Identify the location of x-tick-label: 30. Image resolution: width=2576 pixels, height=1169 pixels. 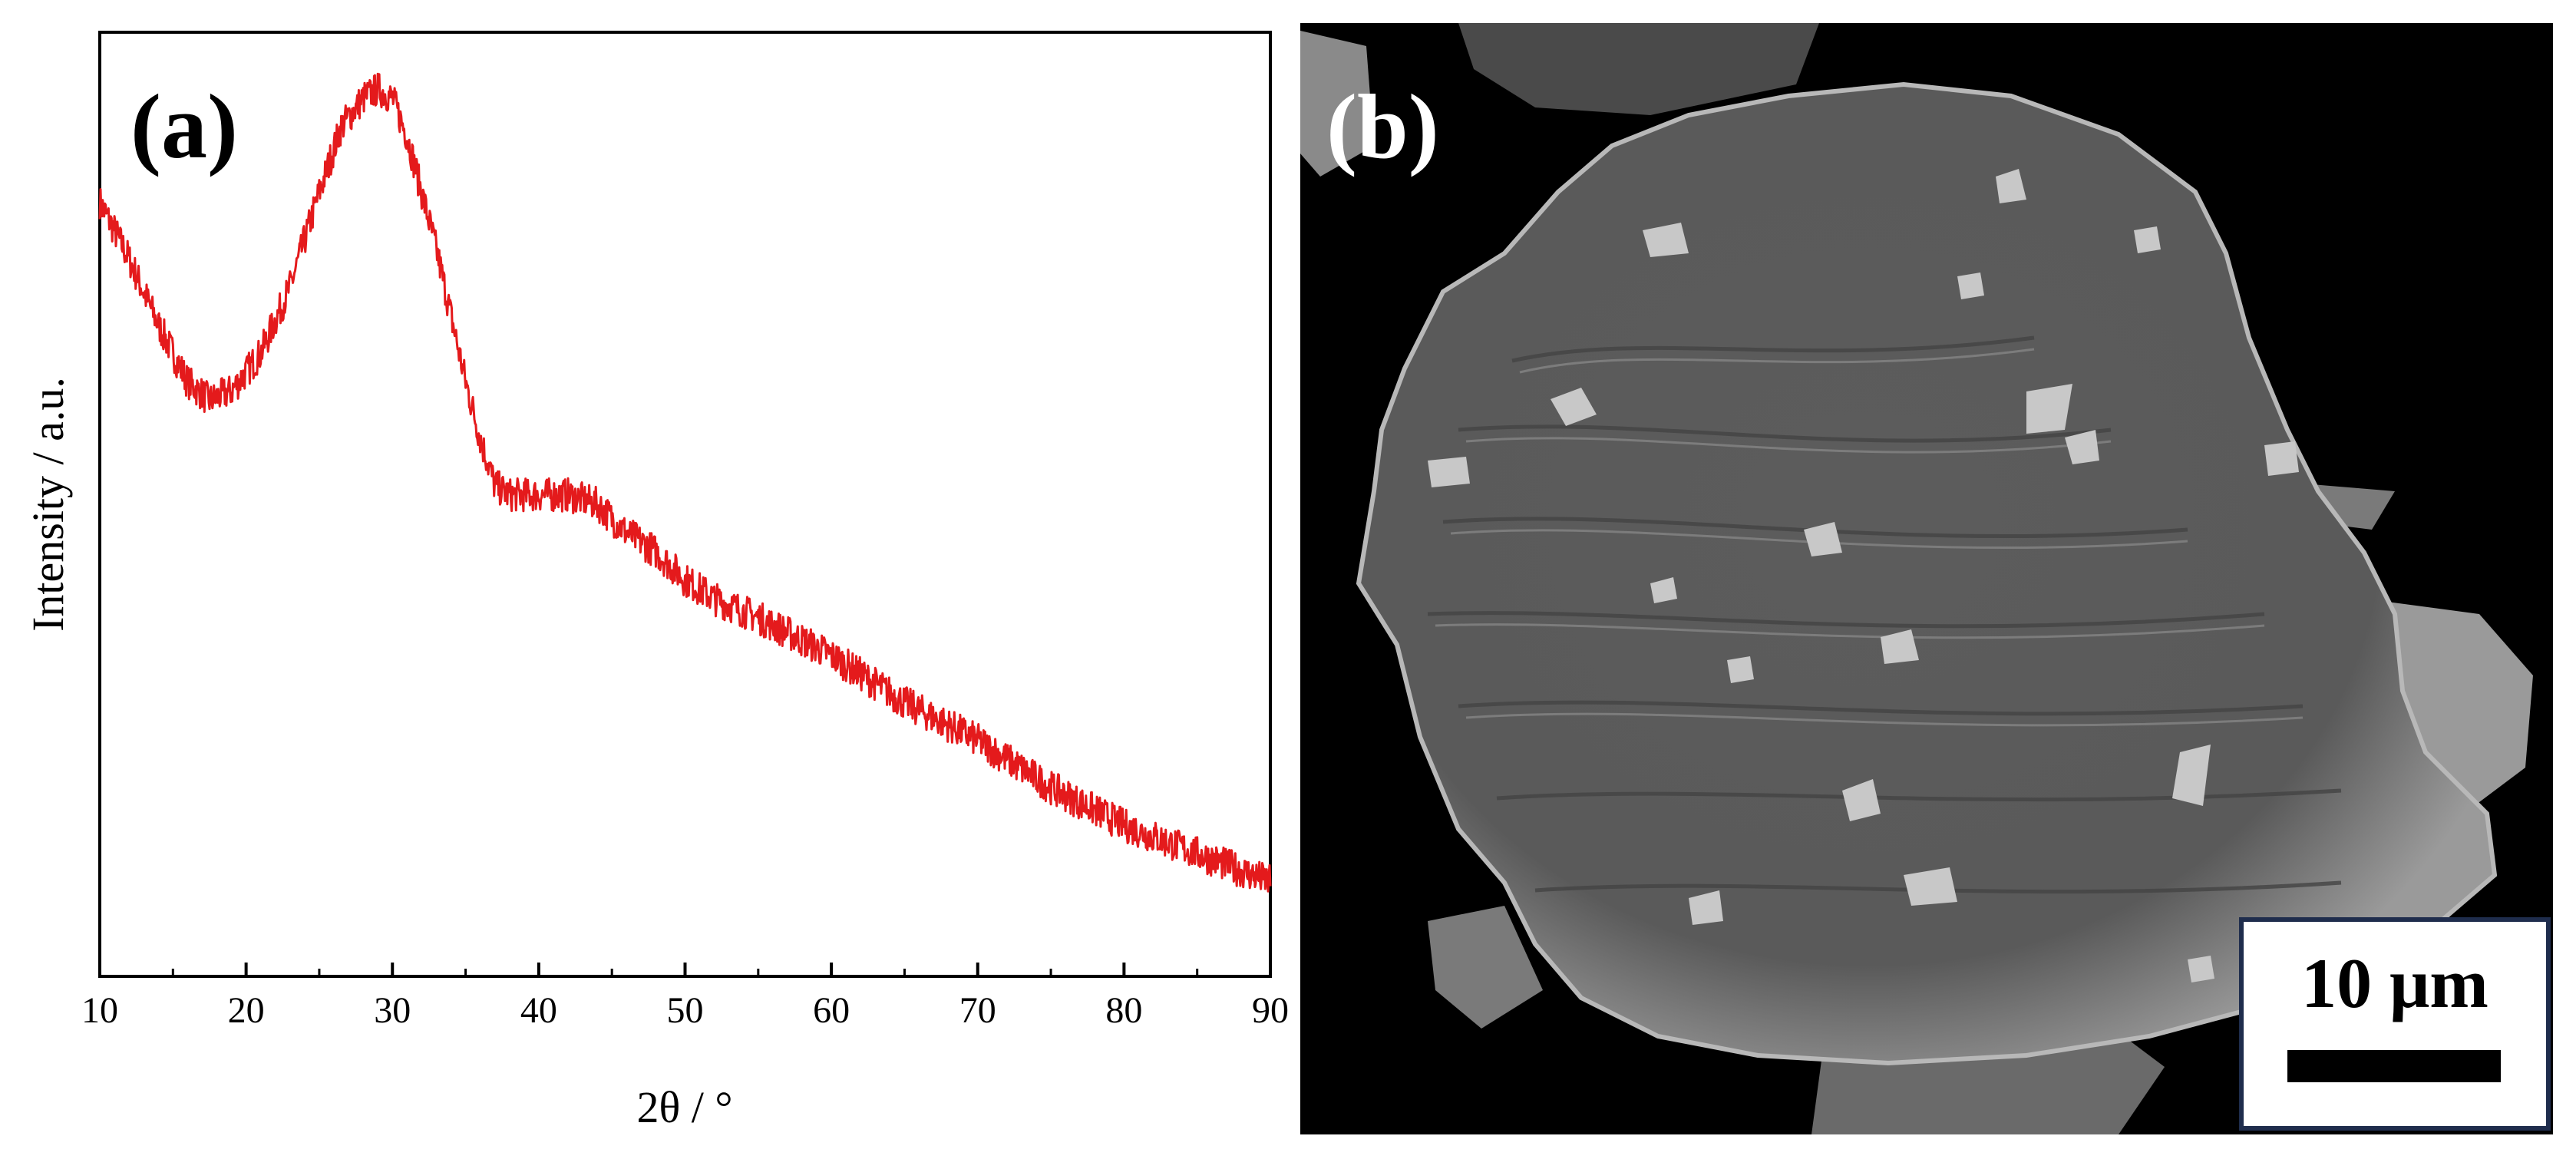
(392, 1011).